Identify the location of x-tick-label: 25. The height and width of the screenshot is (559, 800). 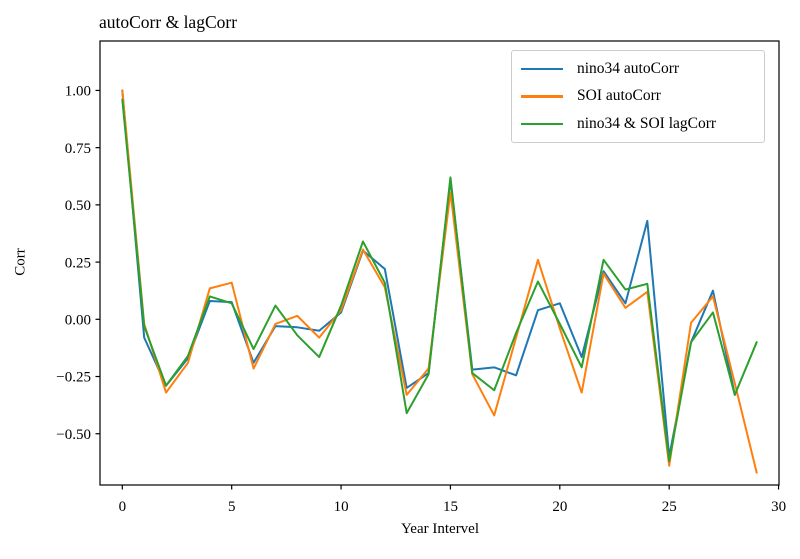
(669, 507).